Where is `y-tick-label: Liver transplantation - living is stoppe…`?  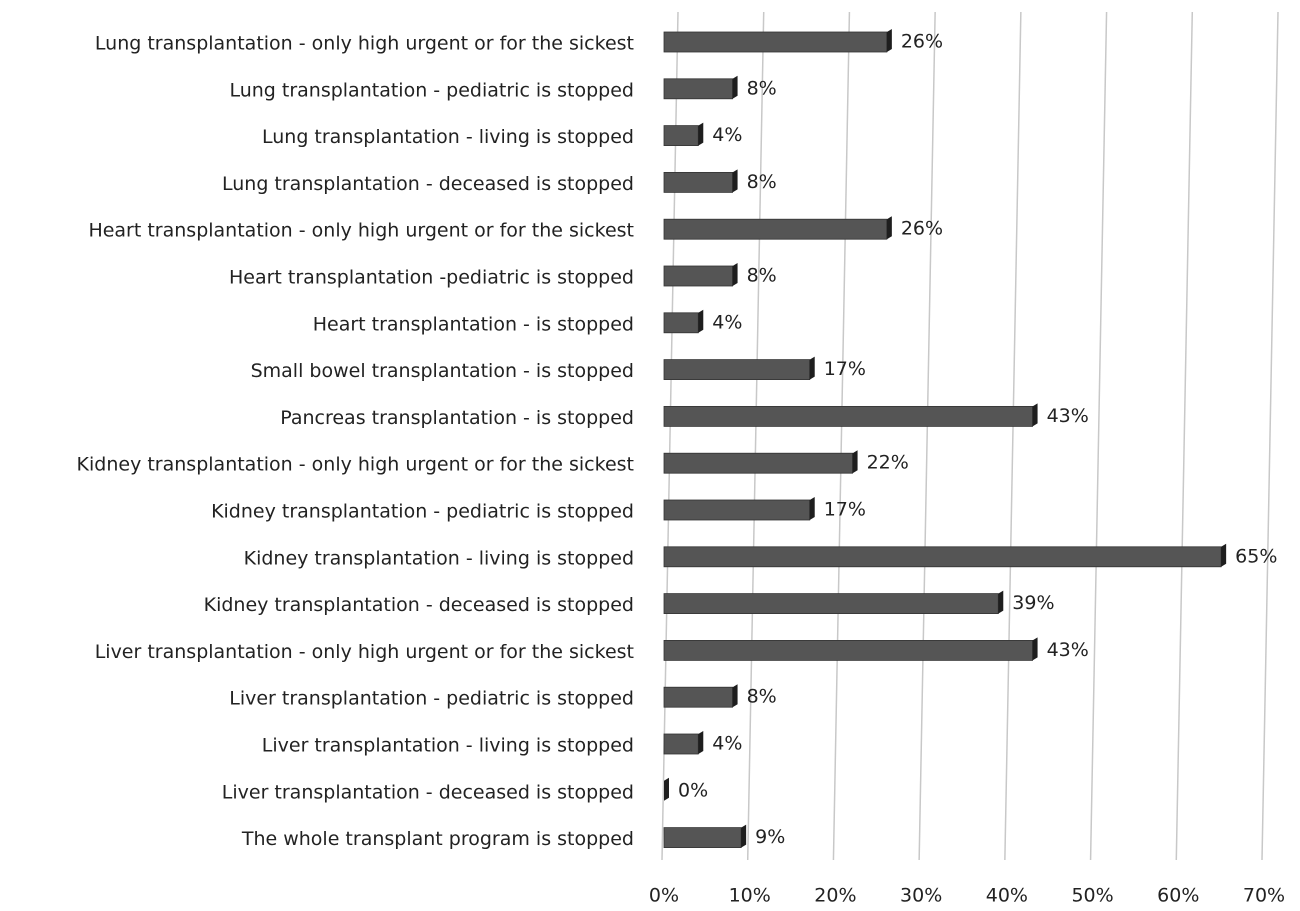 y-tick-label: Liver transplantation - living is stoppe… is located at coordinates (448, 746).